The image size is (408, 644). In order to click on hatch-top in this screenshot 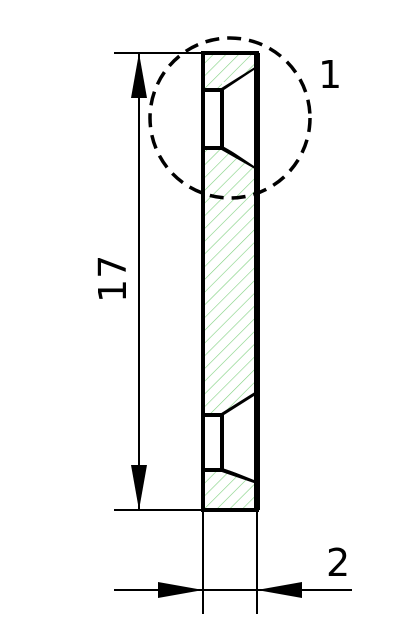, I will do `click(230, 281)`.